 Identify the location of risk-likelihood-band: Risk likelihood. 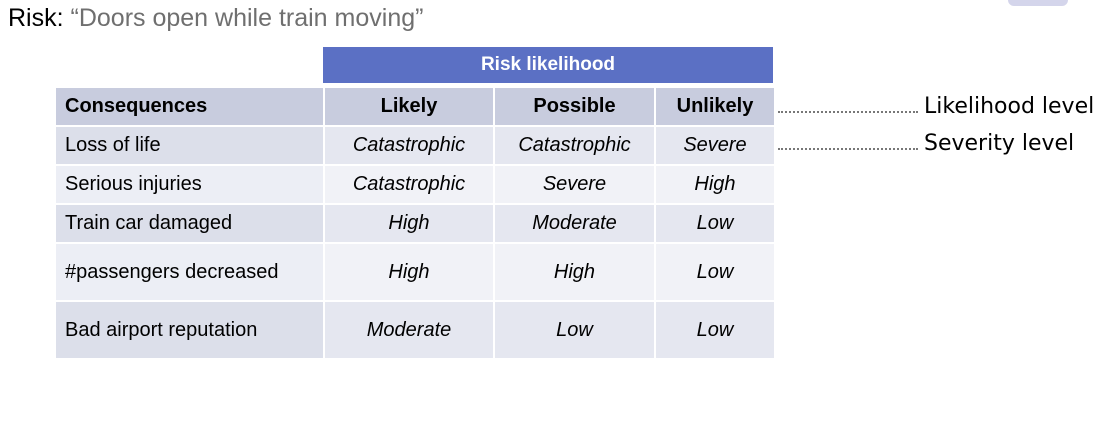
(548, 65).